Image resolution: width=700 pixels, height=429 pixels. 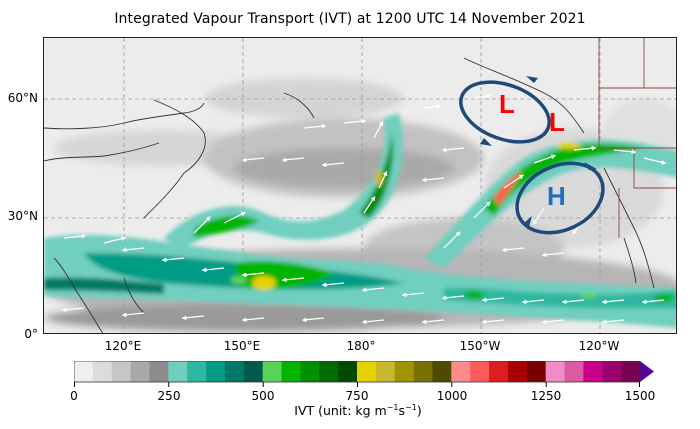 I want to click on high-pressure-label: H, so click(x=556, y=196).